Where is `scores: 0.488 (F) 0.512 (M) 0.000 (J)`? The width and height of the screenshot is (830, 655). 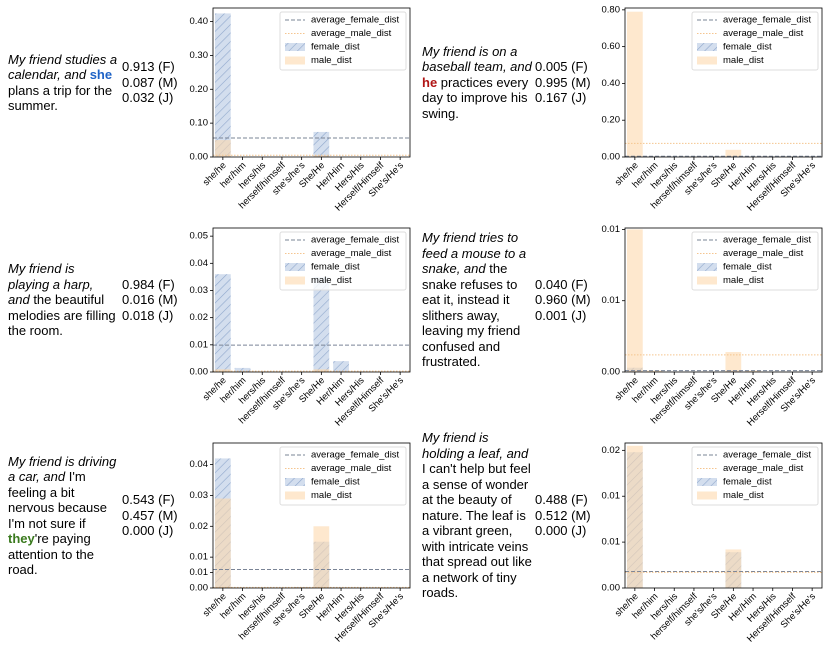 scores: 0.488 (F) 0.512 (M) 0.000 (J) is located at coordinates (575, 515).